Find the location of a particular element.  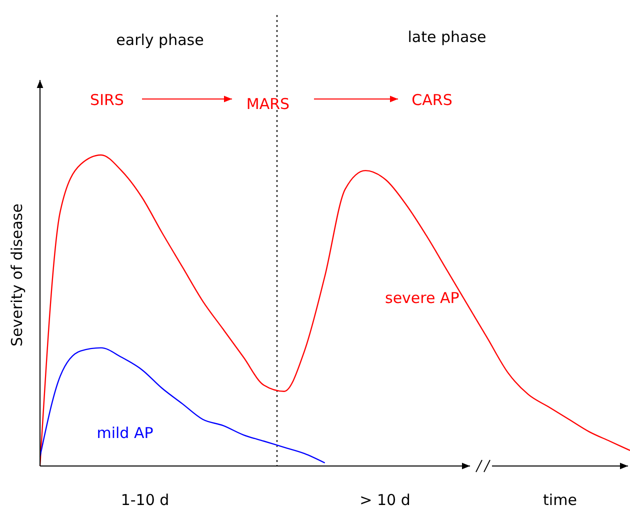

series-label: severe AP is located at coordinates (422, 298).